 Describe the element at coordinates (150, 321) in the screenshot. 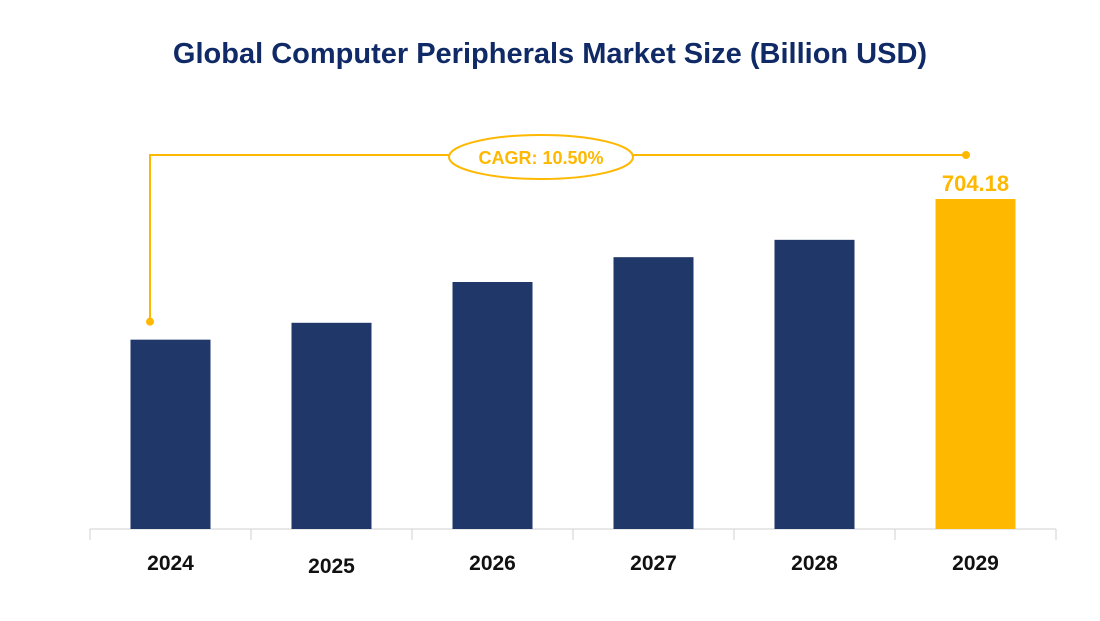

I see `cagr-start-dot` at that location.